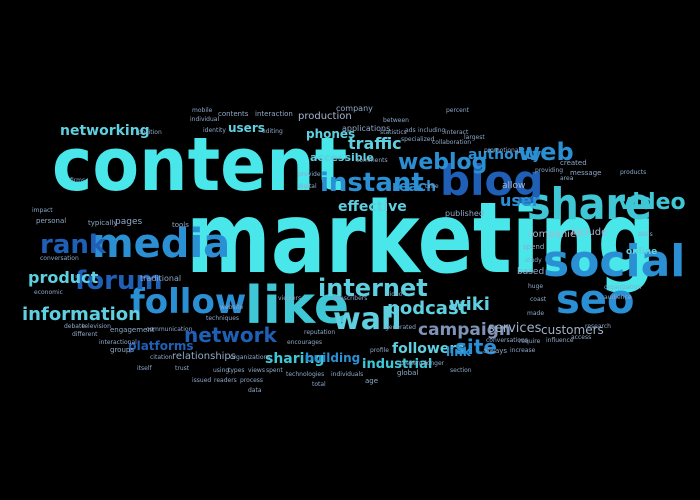 The width and height of the screenshot is (700, 500). I want to click on word-organizations: organizations, so click(250, 357).